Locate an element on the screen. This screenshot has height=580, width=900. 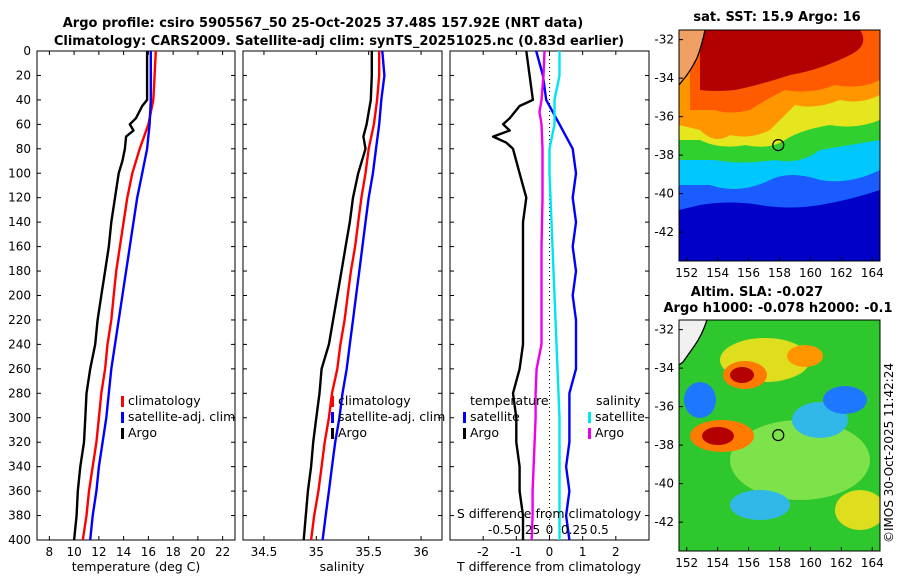
depth-tick-label: 300 is located at coordinates (19, 418).